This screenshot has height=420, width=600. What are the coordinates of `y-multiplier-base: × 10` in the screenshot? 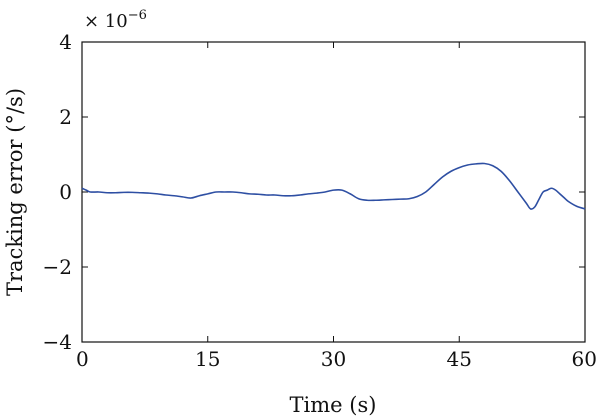 It's located at (106, 21).